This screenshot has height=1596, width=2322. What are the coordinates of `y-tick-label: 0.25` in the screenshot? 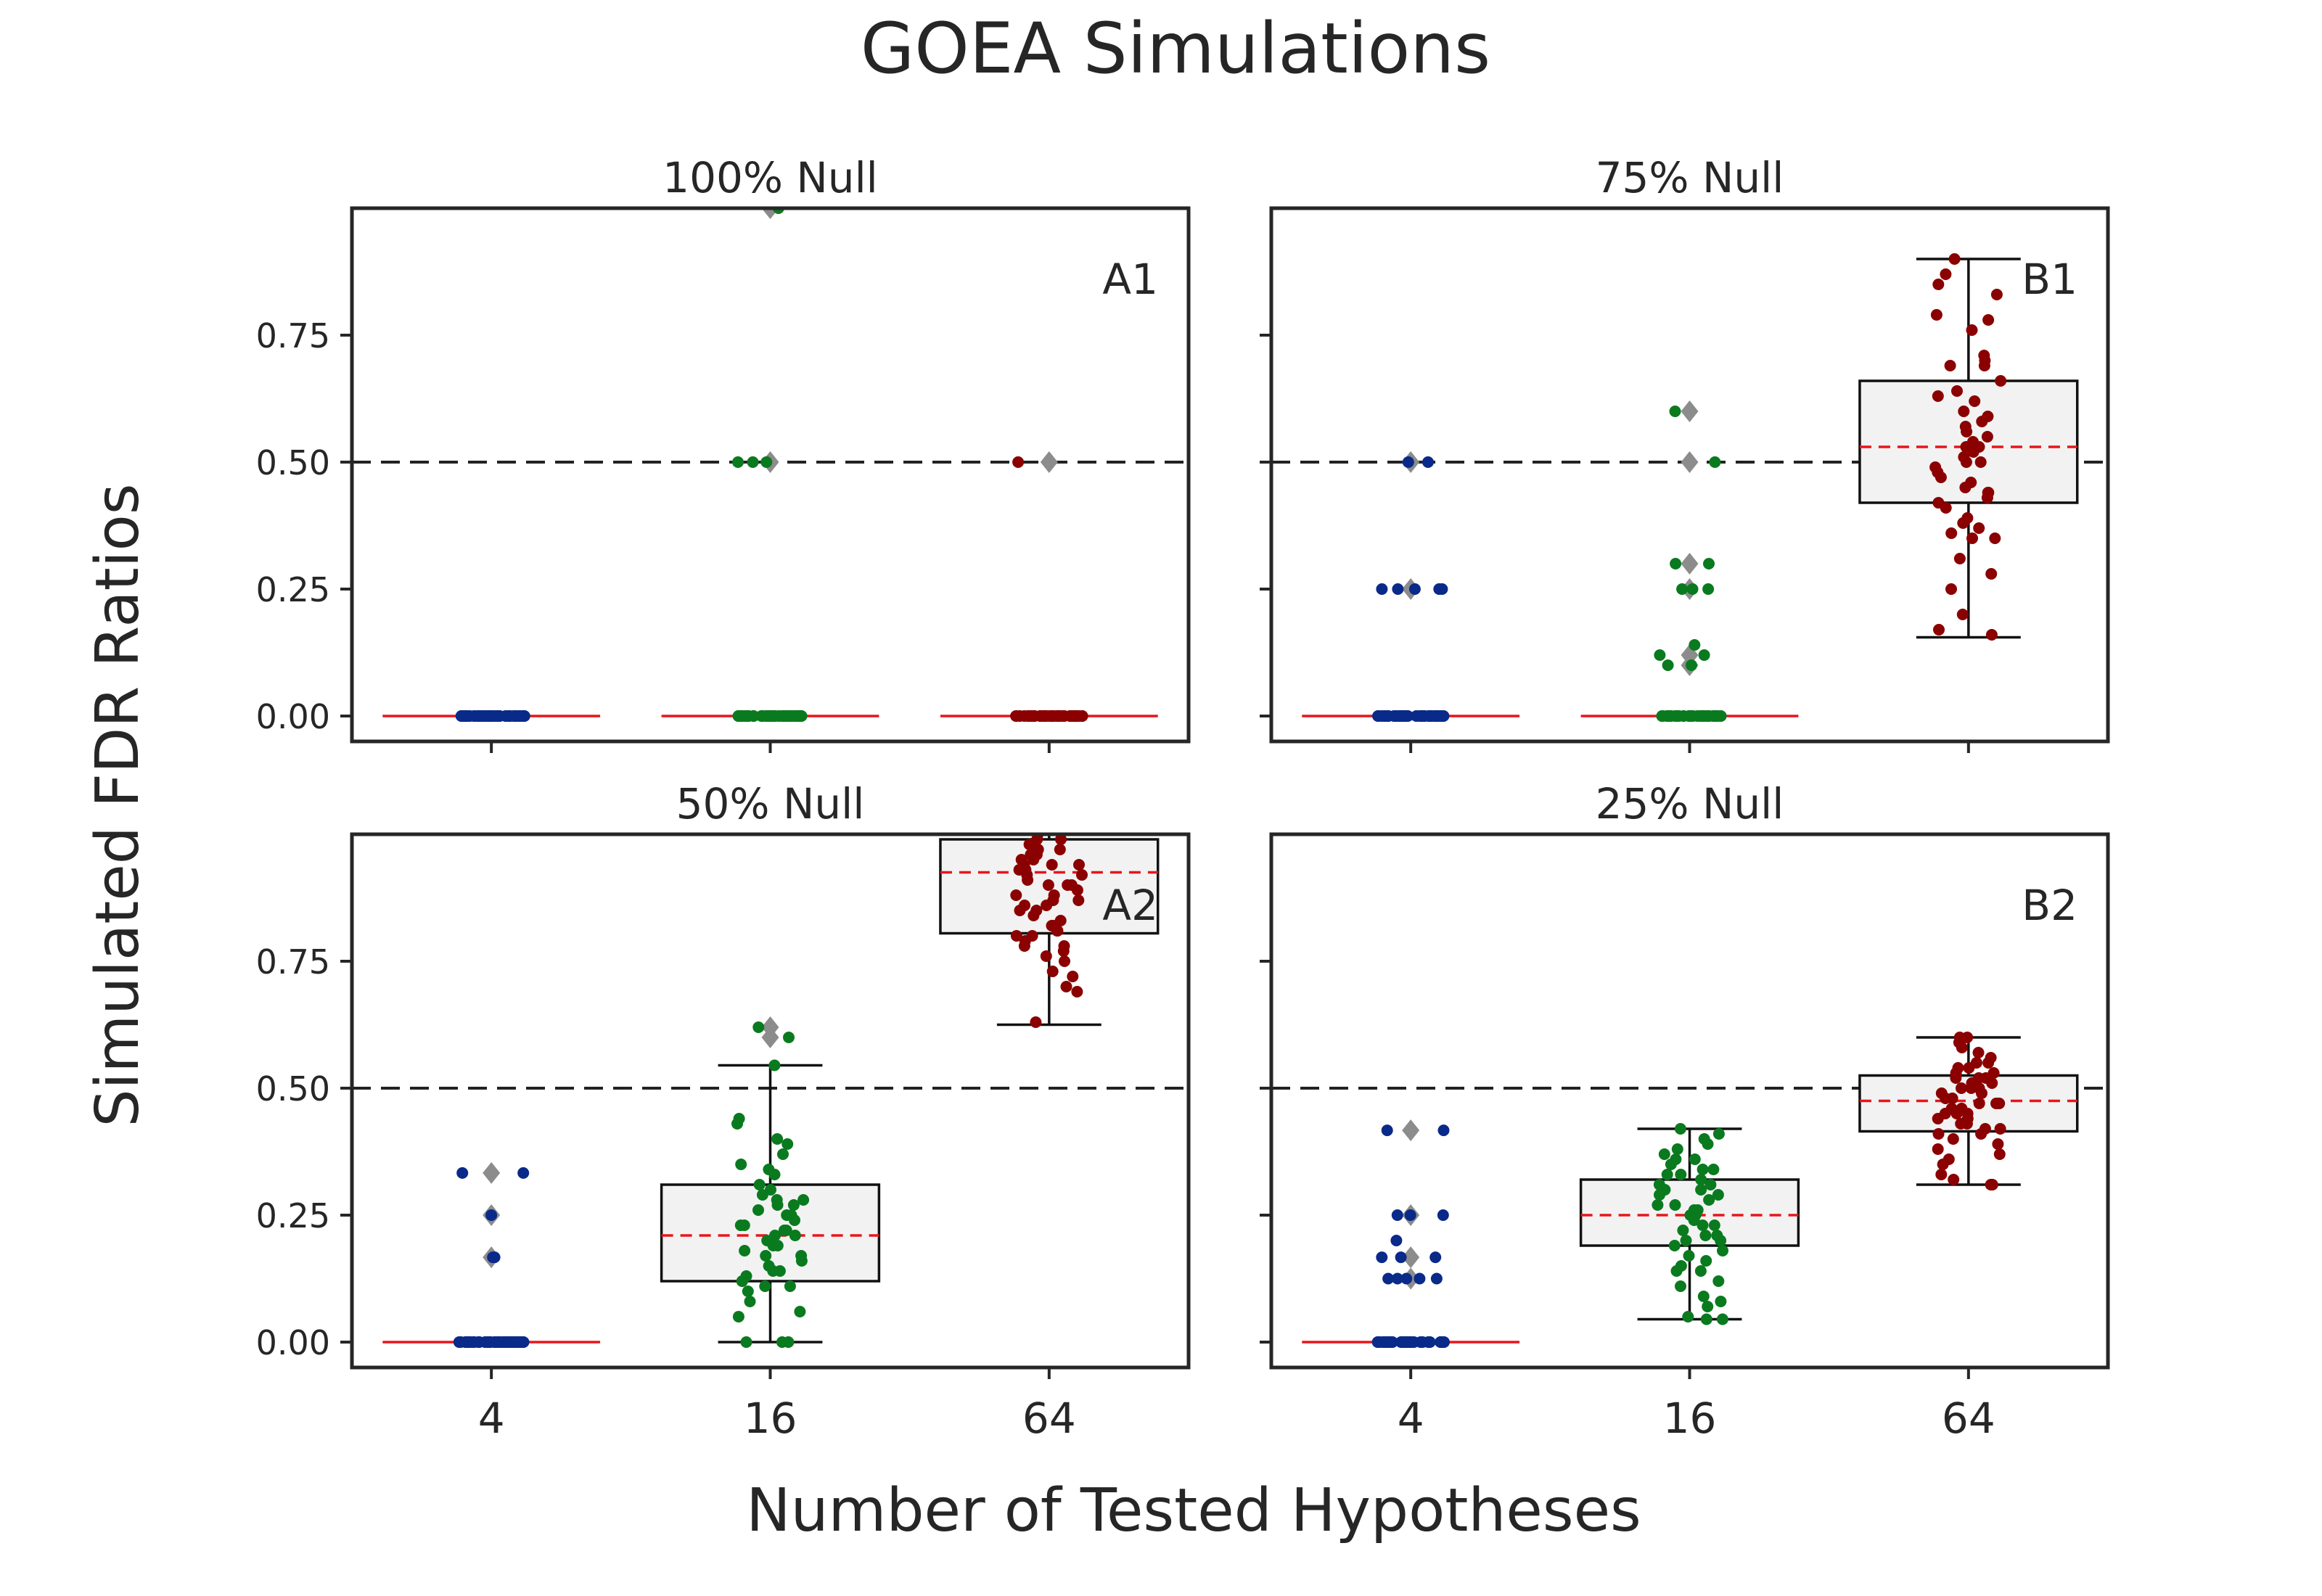 It's located at (293, 1215).